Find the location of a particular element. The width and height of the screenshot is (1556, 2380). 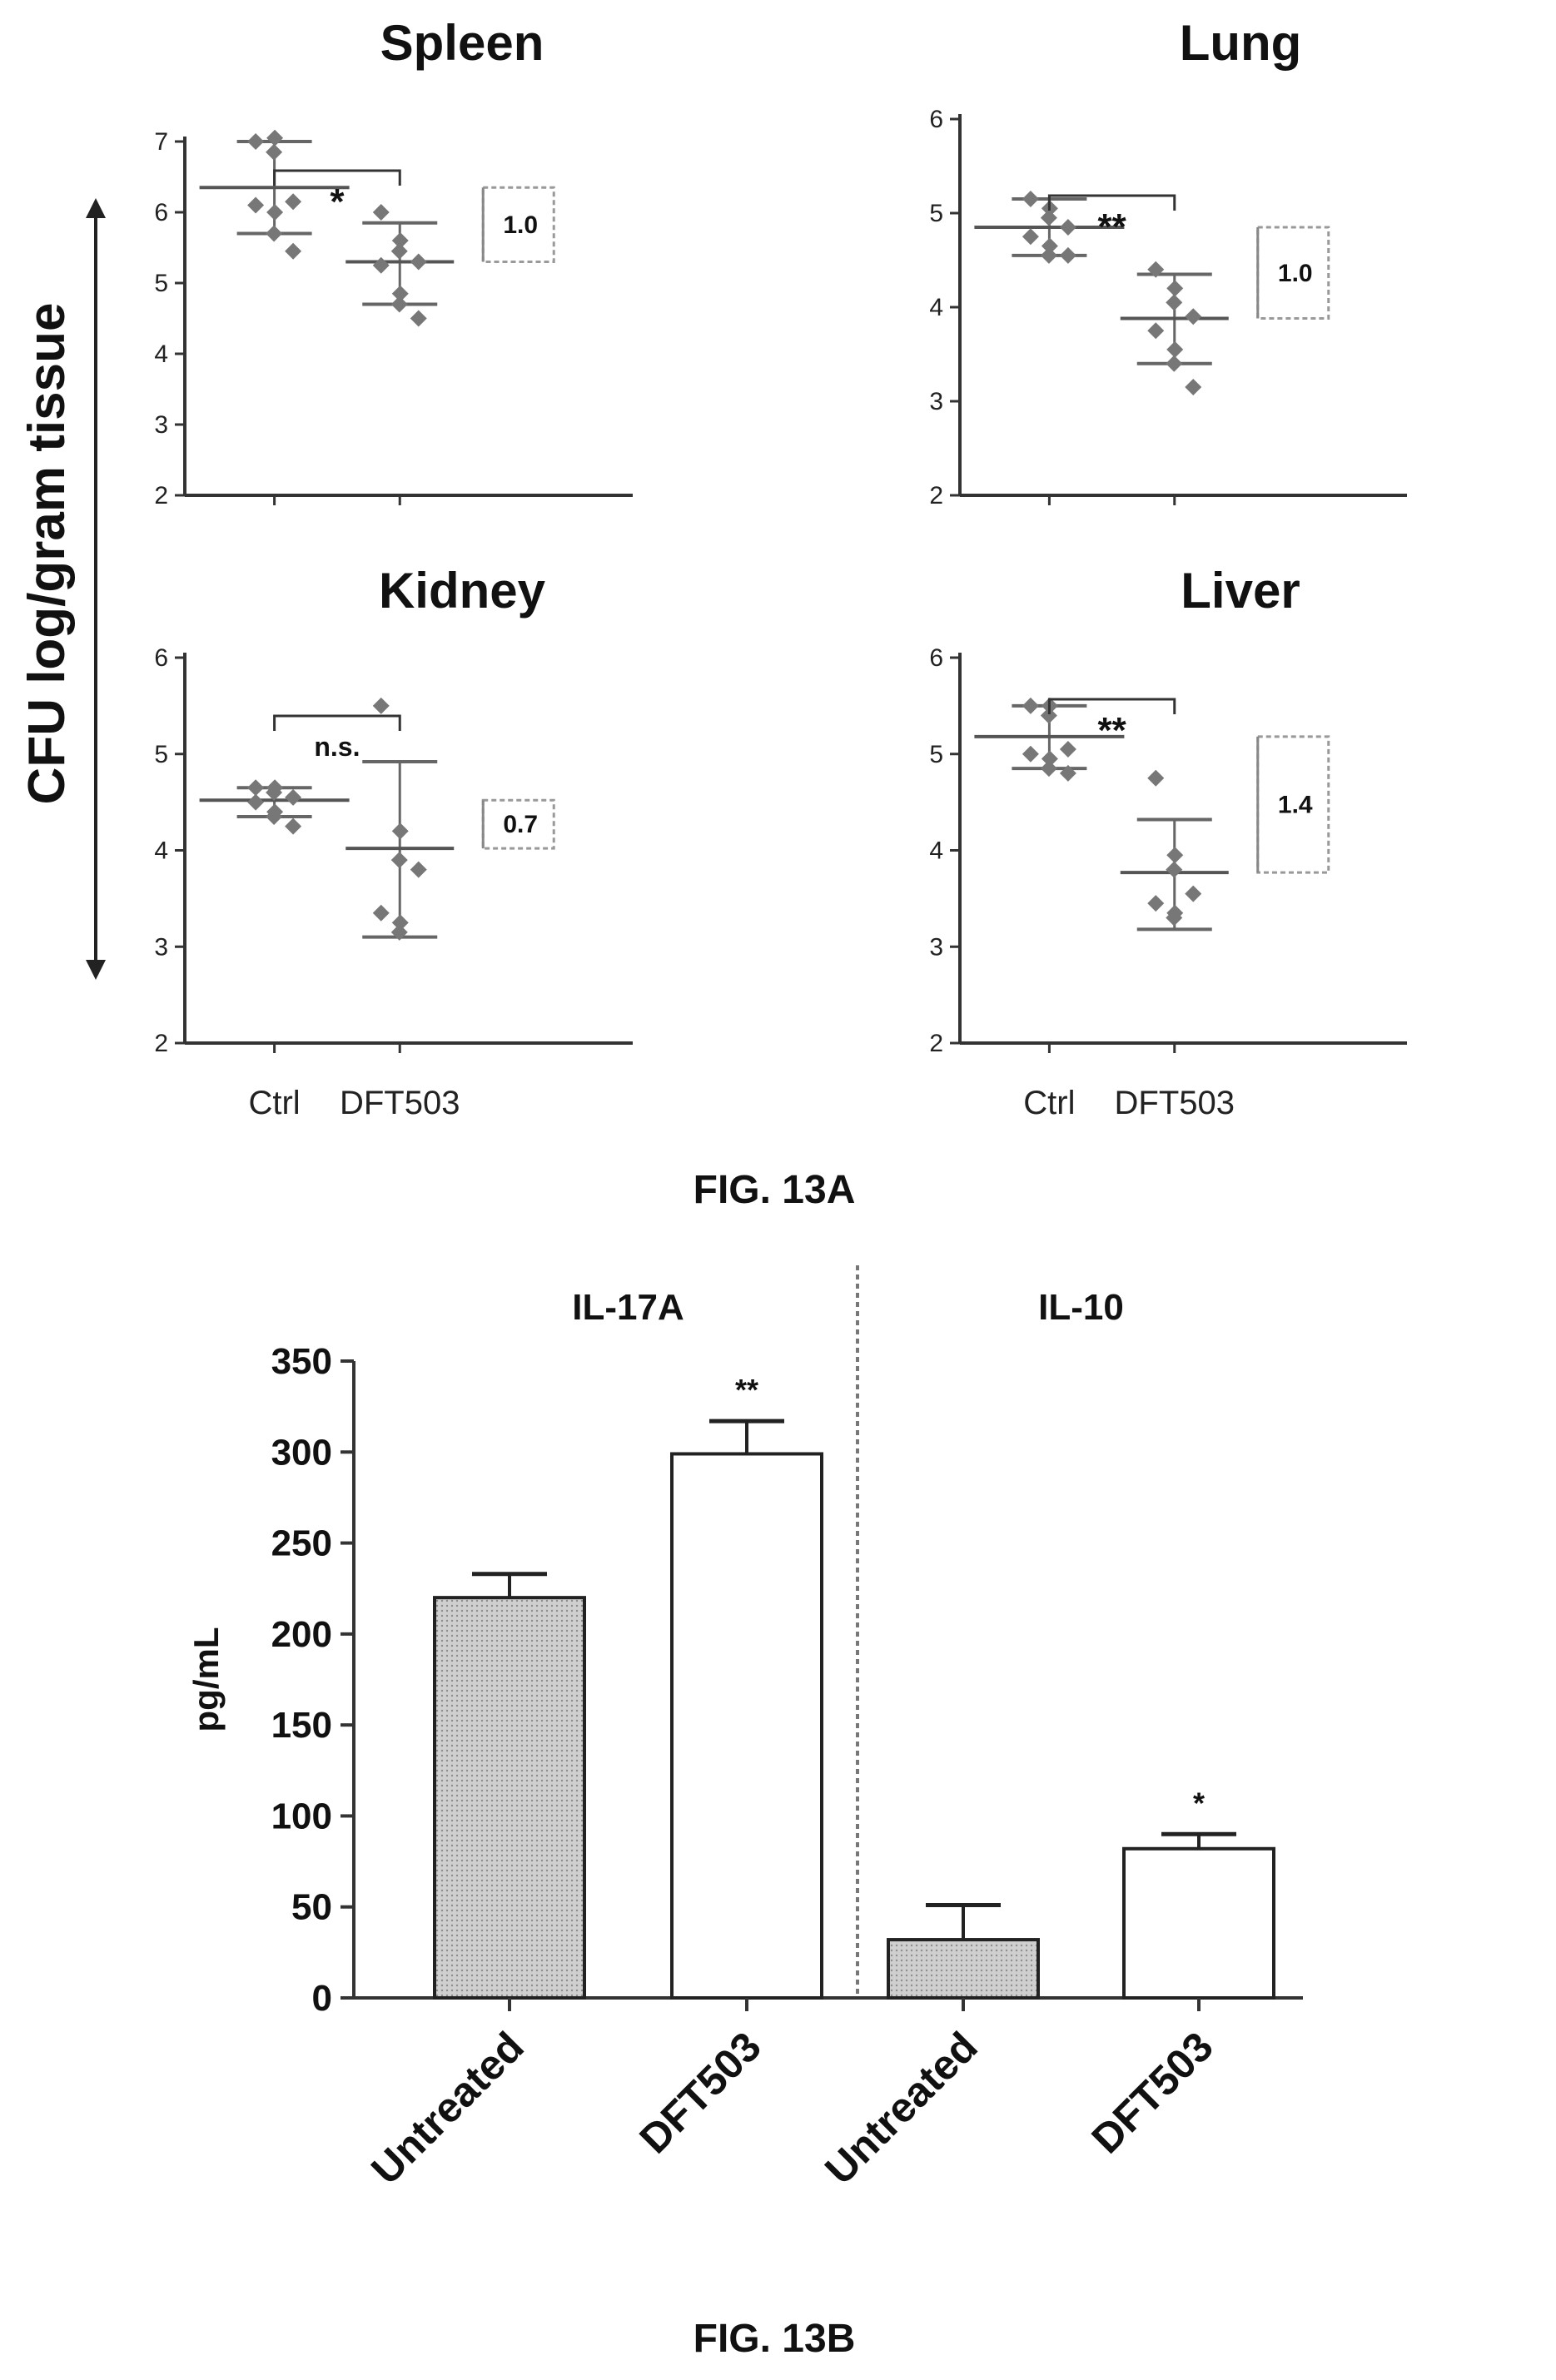

significance-label: ** is located at coordinates (1111, 226).